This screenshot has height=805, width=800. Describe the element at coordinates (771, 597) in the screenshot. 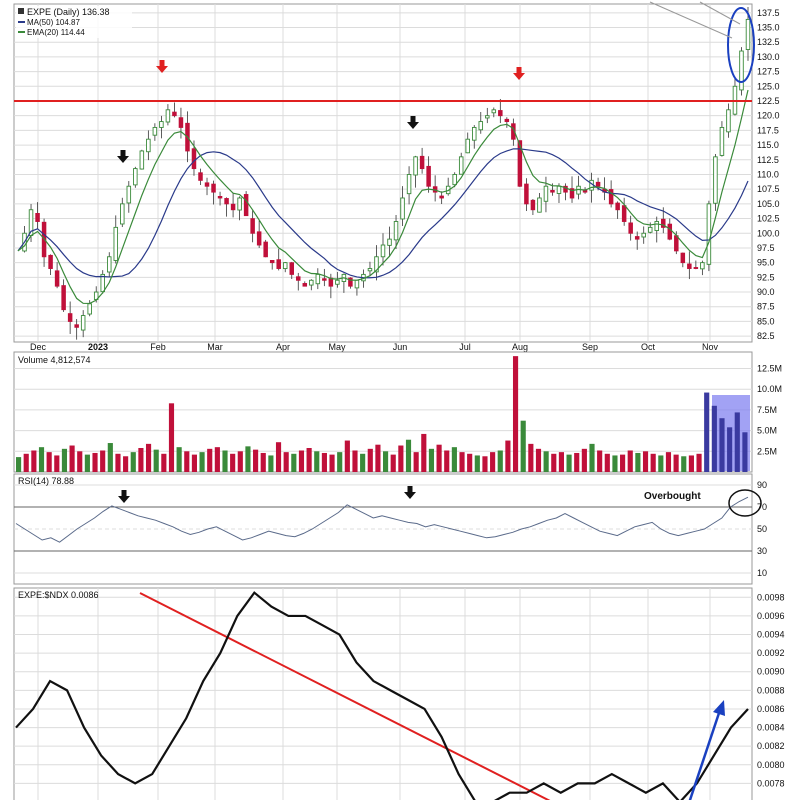

I see `ratio-y-tick: 0.0098` at that location.